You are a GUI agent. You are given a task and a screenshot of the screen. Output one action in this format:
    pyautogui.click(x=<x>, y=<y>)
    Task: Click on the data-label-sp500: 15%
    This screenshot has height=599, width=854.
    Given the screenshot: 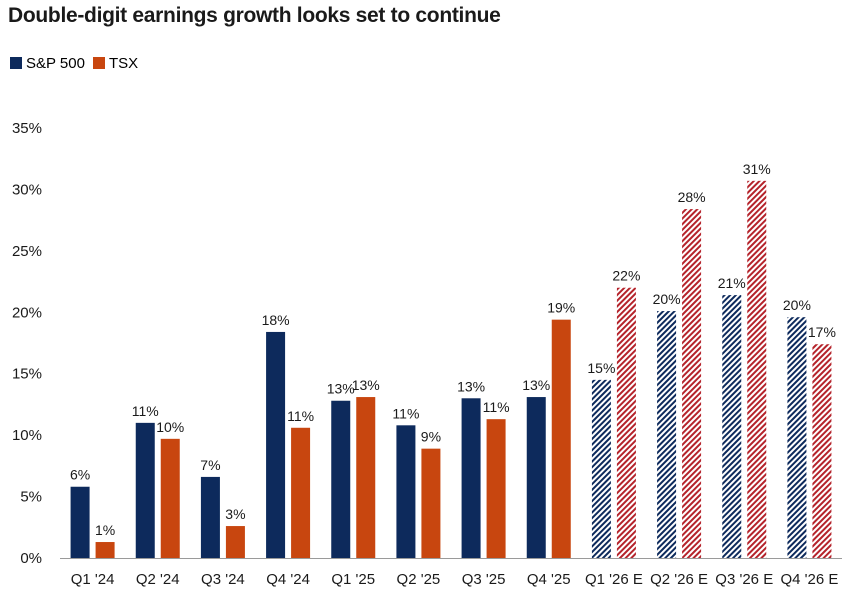 What is the action you would take?
    pyautogui.click(x=601, y=368)
    